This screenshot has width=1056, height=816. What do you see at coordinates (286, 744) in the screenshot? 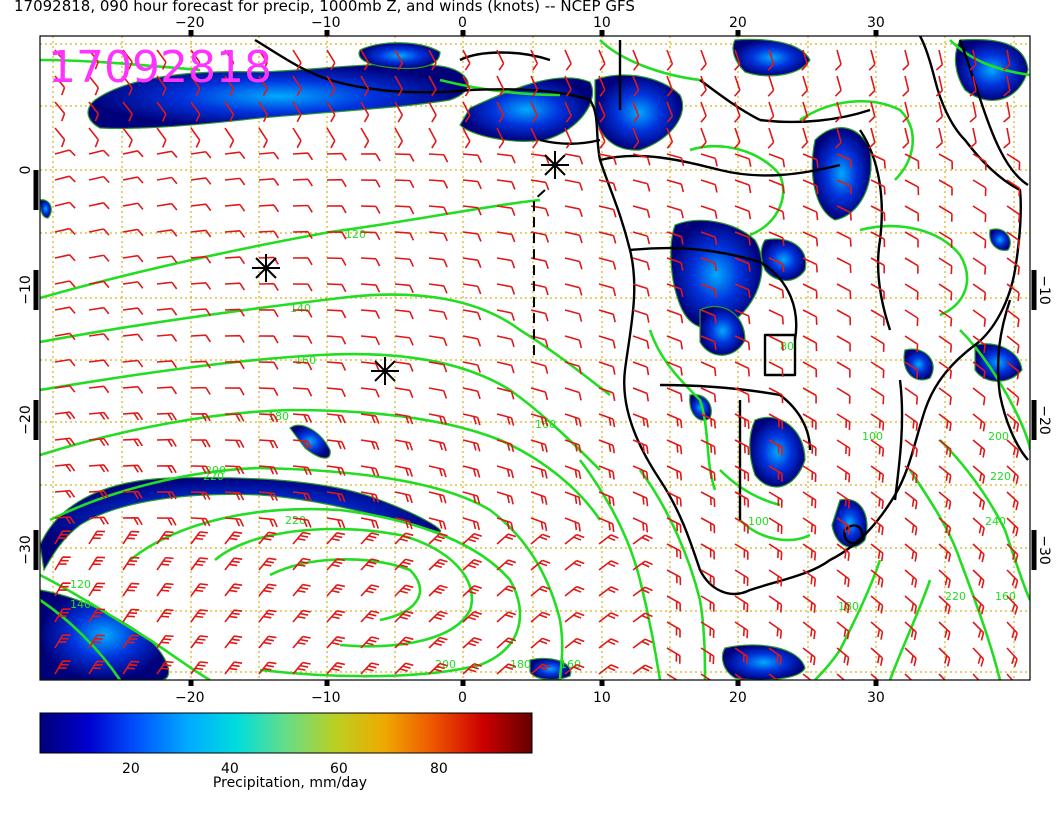
I see `colorbar: 20 40 60 80` at bounding box center [286, 744].